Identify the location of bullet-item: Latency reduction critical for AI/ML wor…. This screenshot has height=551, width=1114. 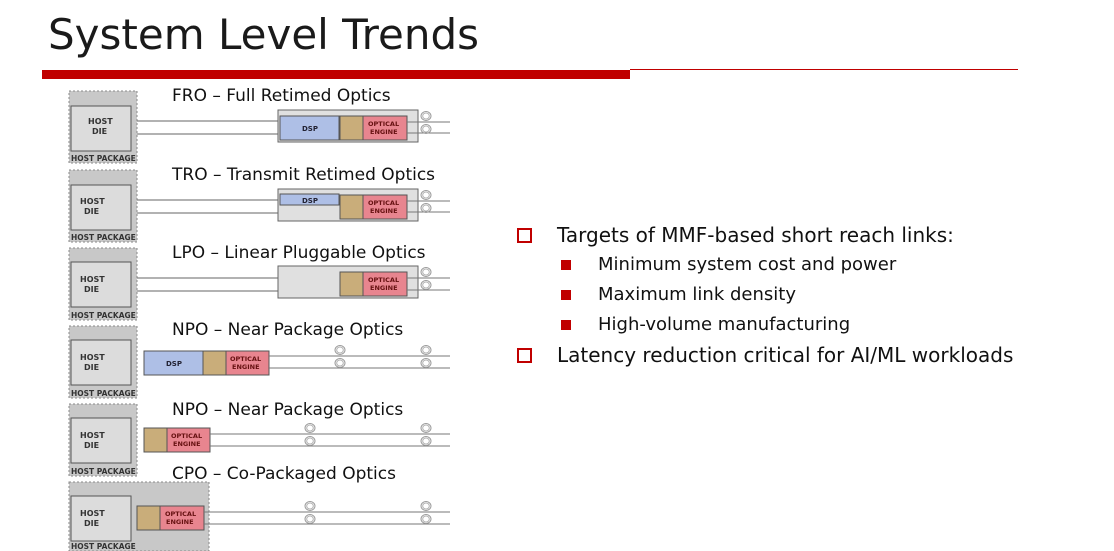
(763, 355).